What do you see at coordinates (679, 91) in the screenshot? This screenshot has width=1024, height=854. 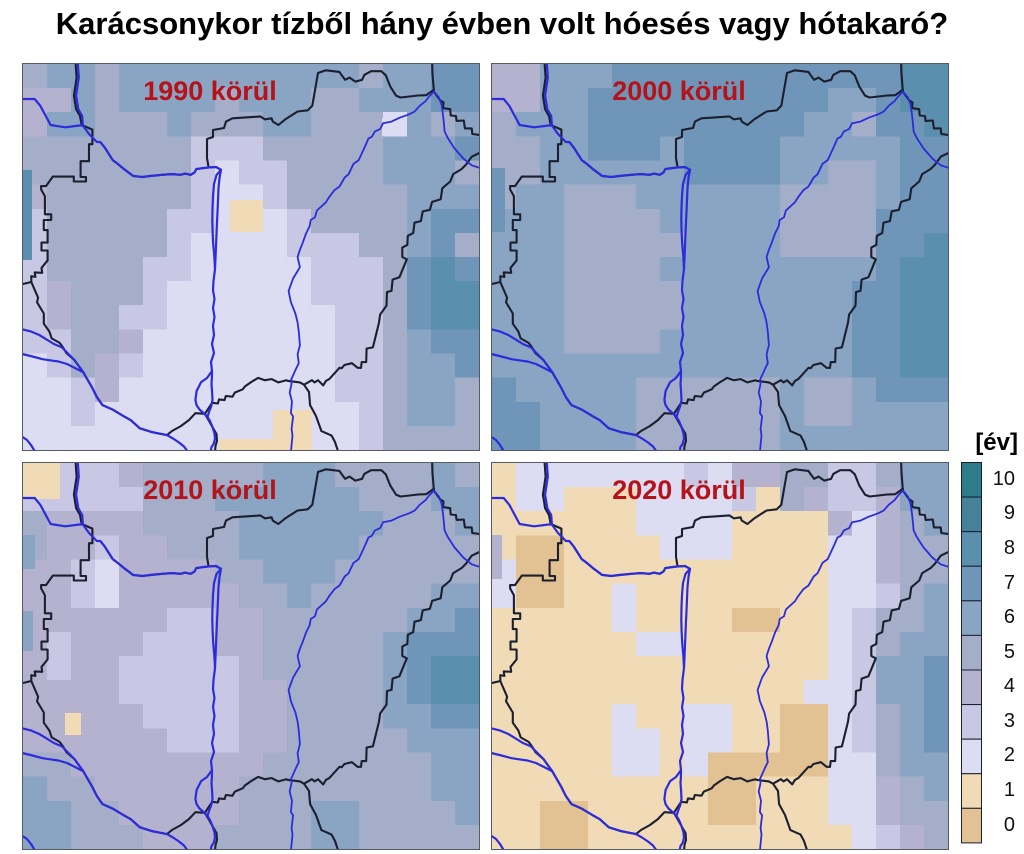 I see `svg-text: 2000 körül` at bounding box center [679, 91].